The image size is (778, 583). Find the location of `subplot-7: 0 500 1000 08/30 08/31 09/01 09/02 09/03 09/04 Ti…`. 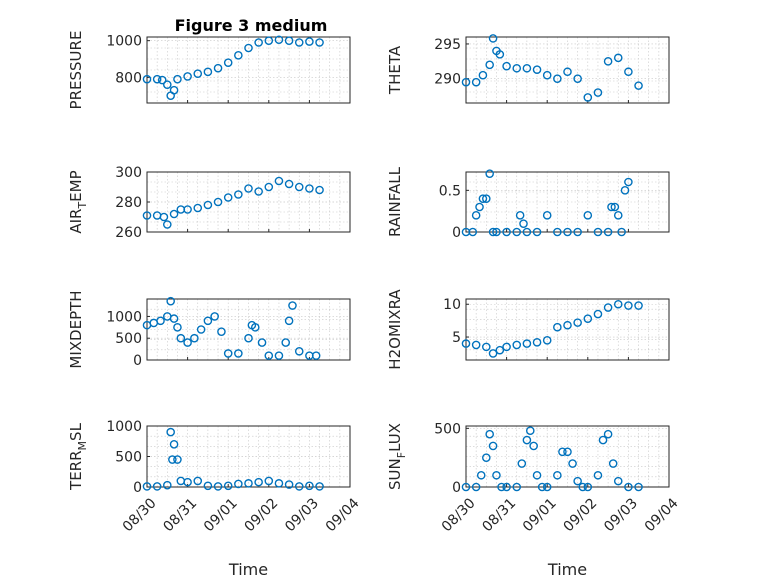

subplot-7: 0 500 1000 08/30 08/31 09/01 09/02 09/03 09/04 Ti… is located at coordinates (215, 499).